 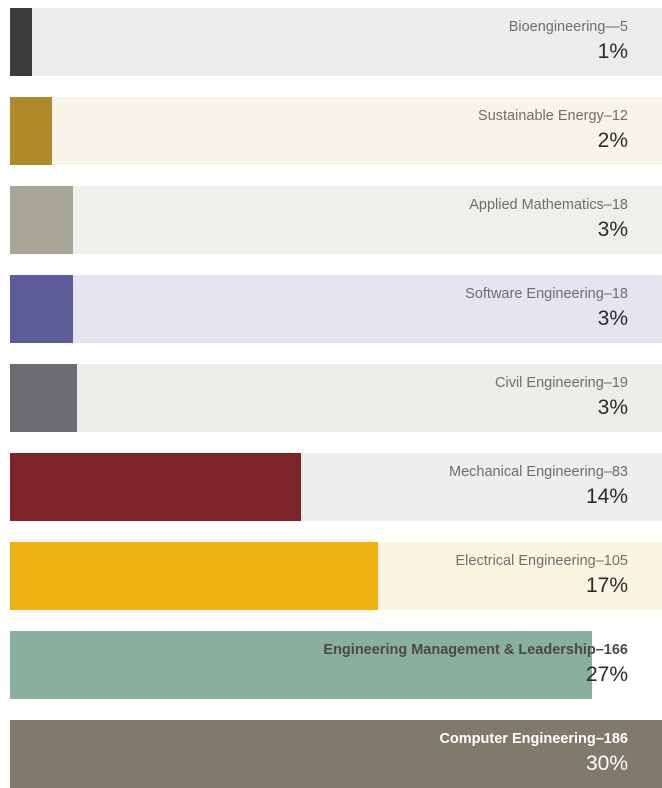 What do you see at coordinates (568, 27) in the screenshot?
I see `bar-label: Bioengineering—5` at bounding box center [568, 27].